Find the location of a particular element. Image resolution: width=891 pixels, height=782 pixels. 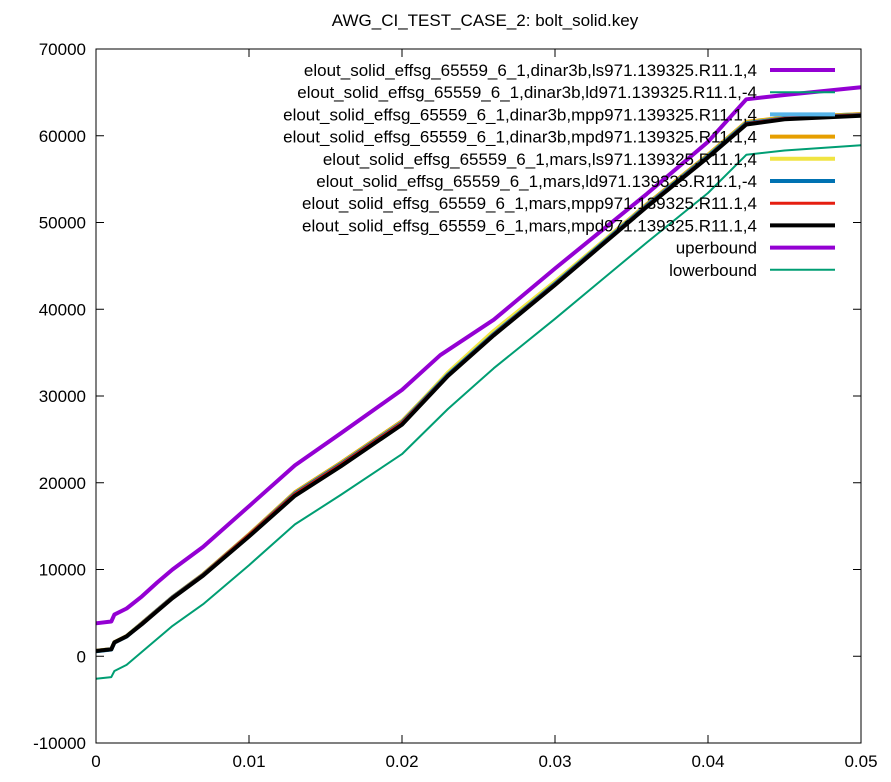

y-tick-label: -10000 is located at coordinates (59, 743).